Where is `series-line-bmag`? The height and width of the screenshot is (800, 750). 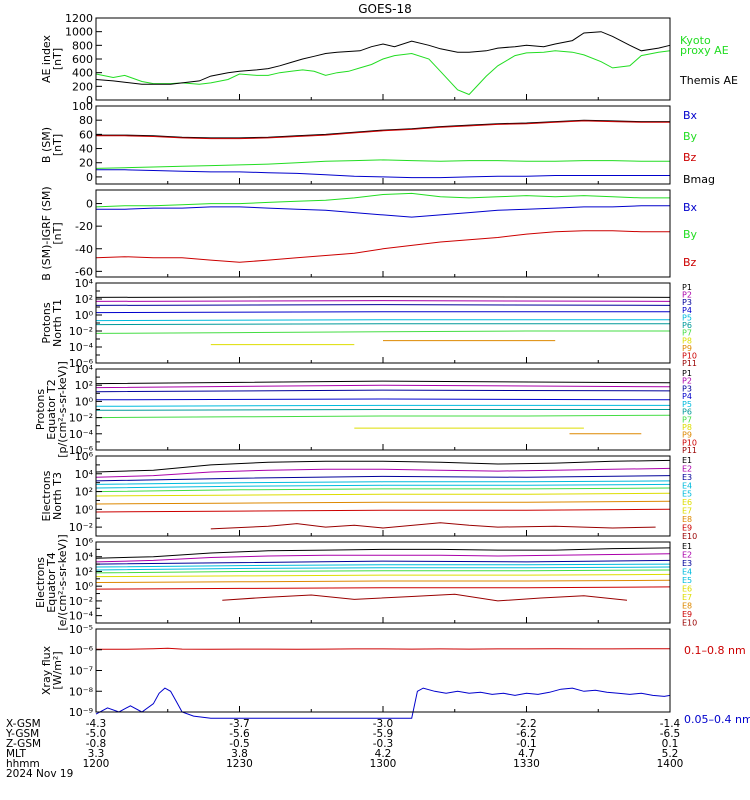
series-line-bmag is located at coordinates (383, 129).